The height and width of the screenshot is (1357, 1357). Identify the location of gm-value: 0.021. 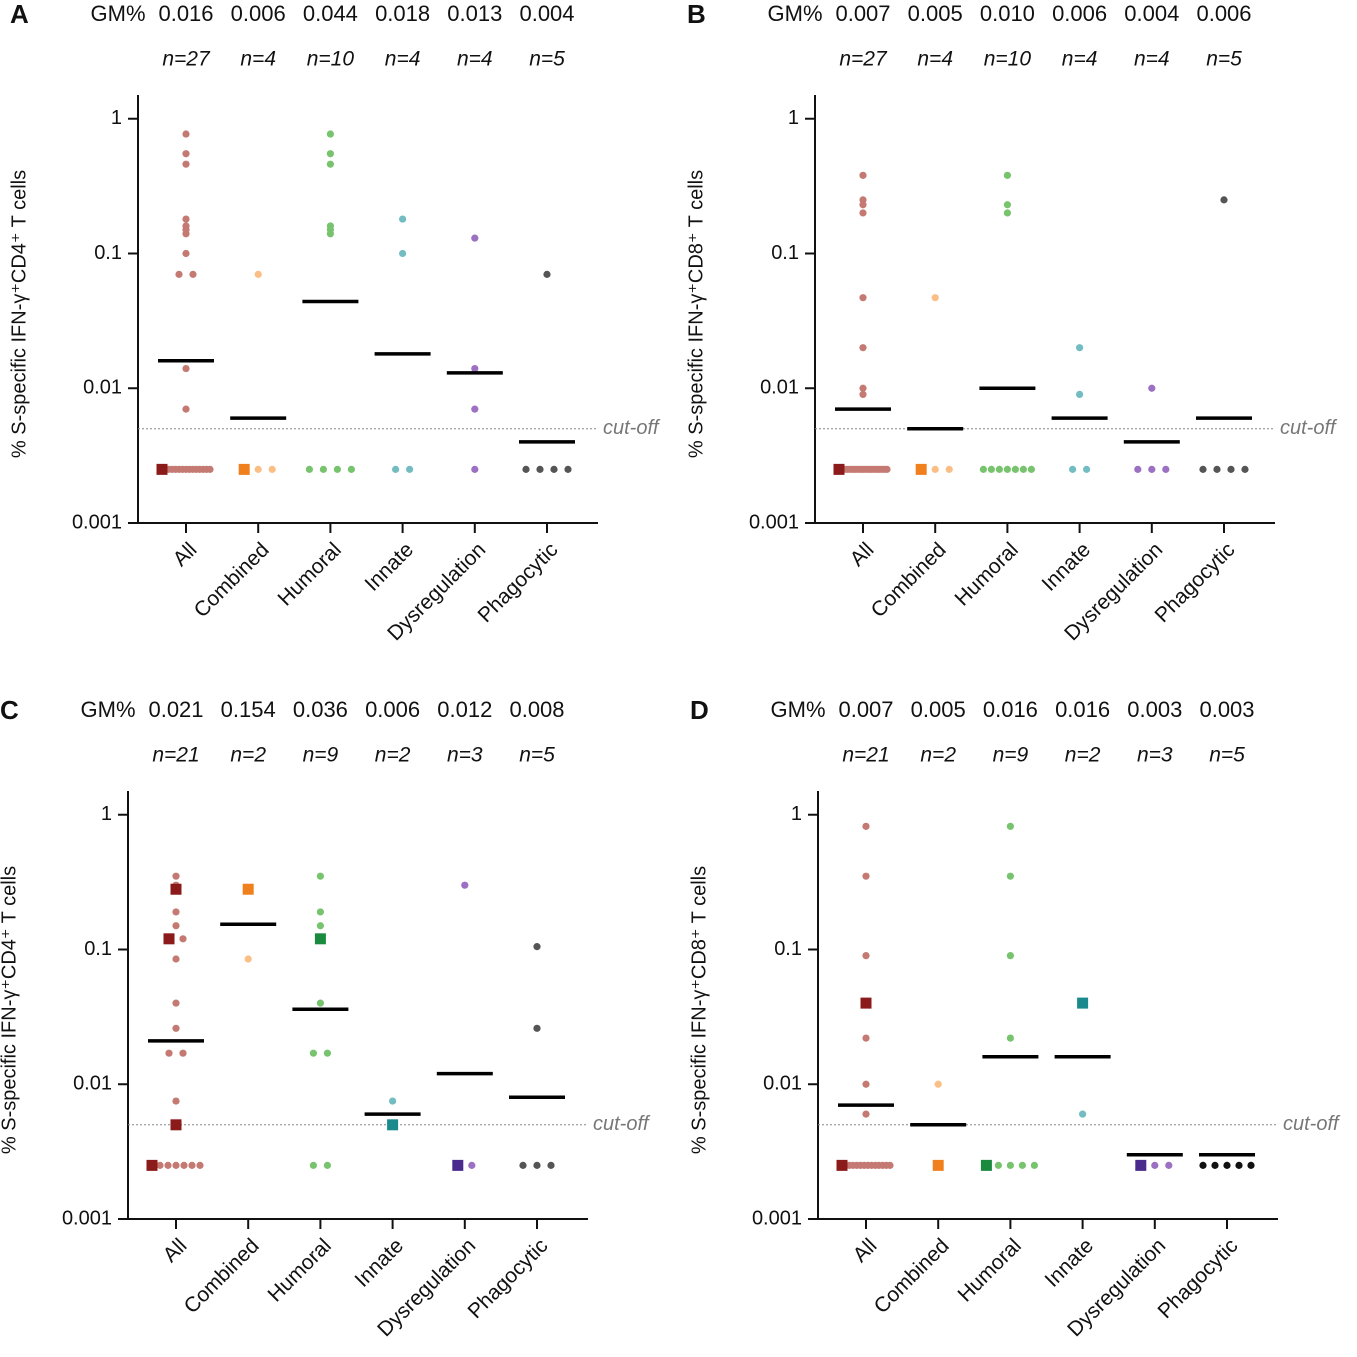
(175, 709).